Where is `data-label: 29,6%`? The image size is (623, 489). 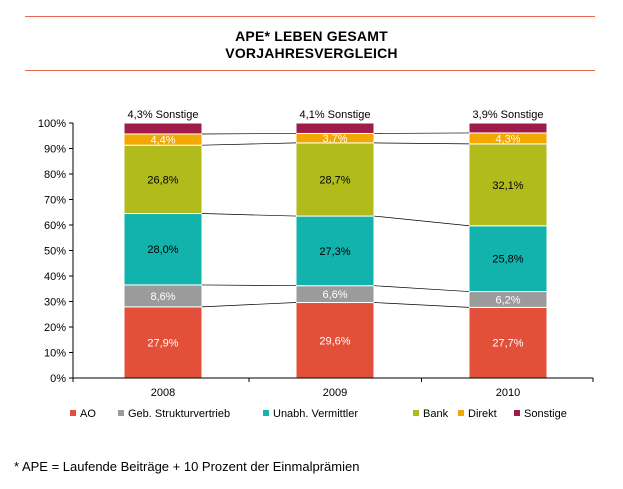
data-label: 29,6% is located at coordinates (334, 341).